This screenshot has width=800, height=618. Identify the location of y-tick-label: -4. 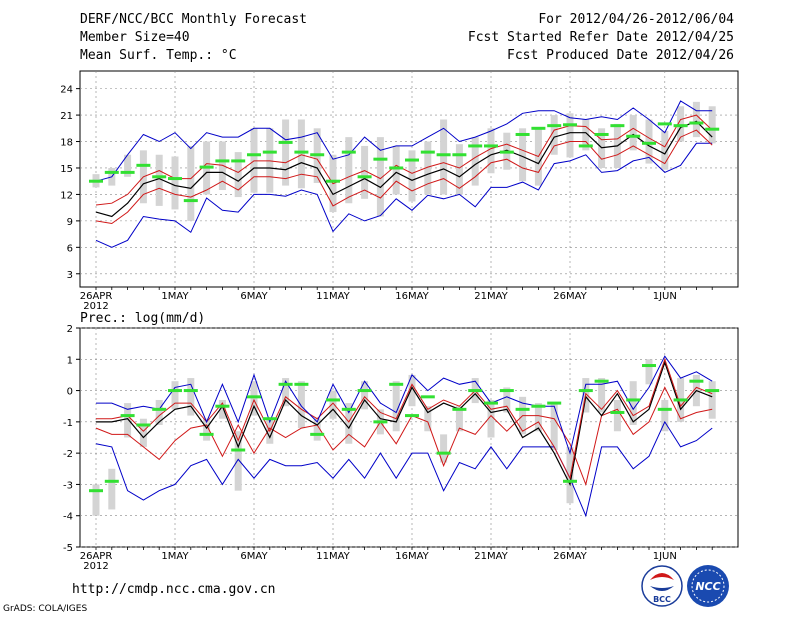
(68, 517).